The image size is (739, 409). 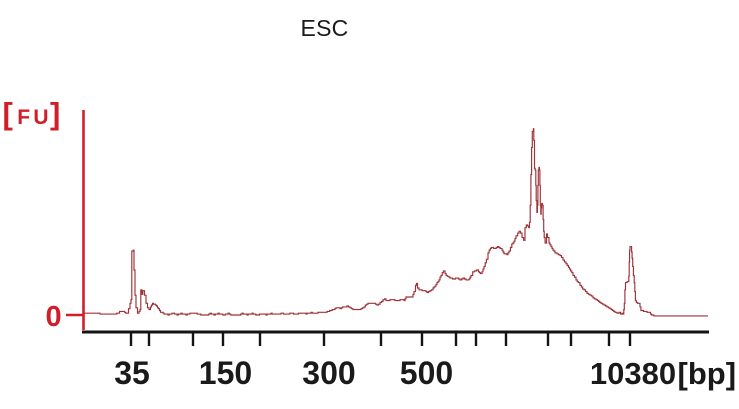 What do you see at coordinates (23, 117) in the screenshot?
I see `svg-text: F` at bounding box center [23, 117].